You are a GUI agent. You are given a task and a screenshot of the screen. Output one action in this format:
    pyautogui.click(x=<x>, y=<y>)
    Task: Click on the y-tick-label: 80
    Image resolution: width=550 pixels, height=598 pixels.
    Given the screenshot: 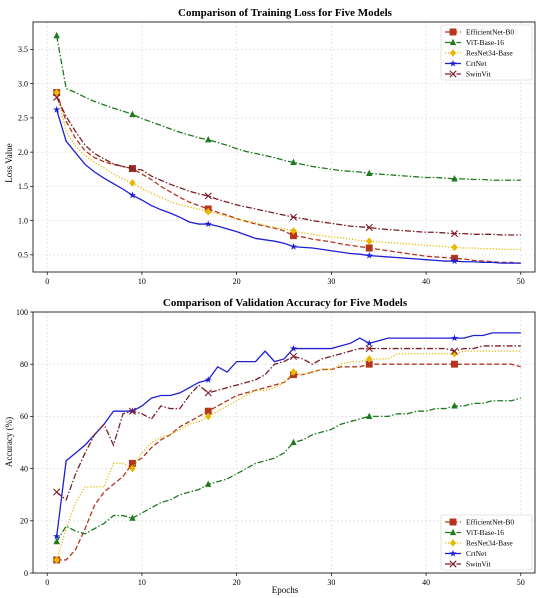 What is the action you would take?
    pyautogui.click(x=24, y=364)
    